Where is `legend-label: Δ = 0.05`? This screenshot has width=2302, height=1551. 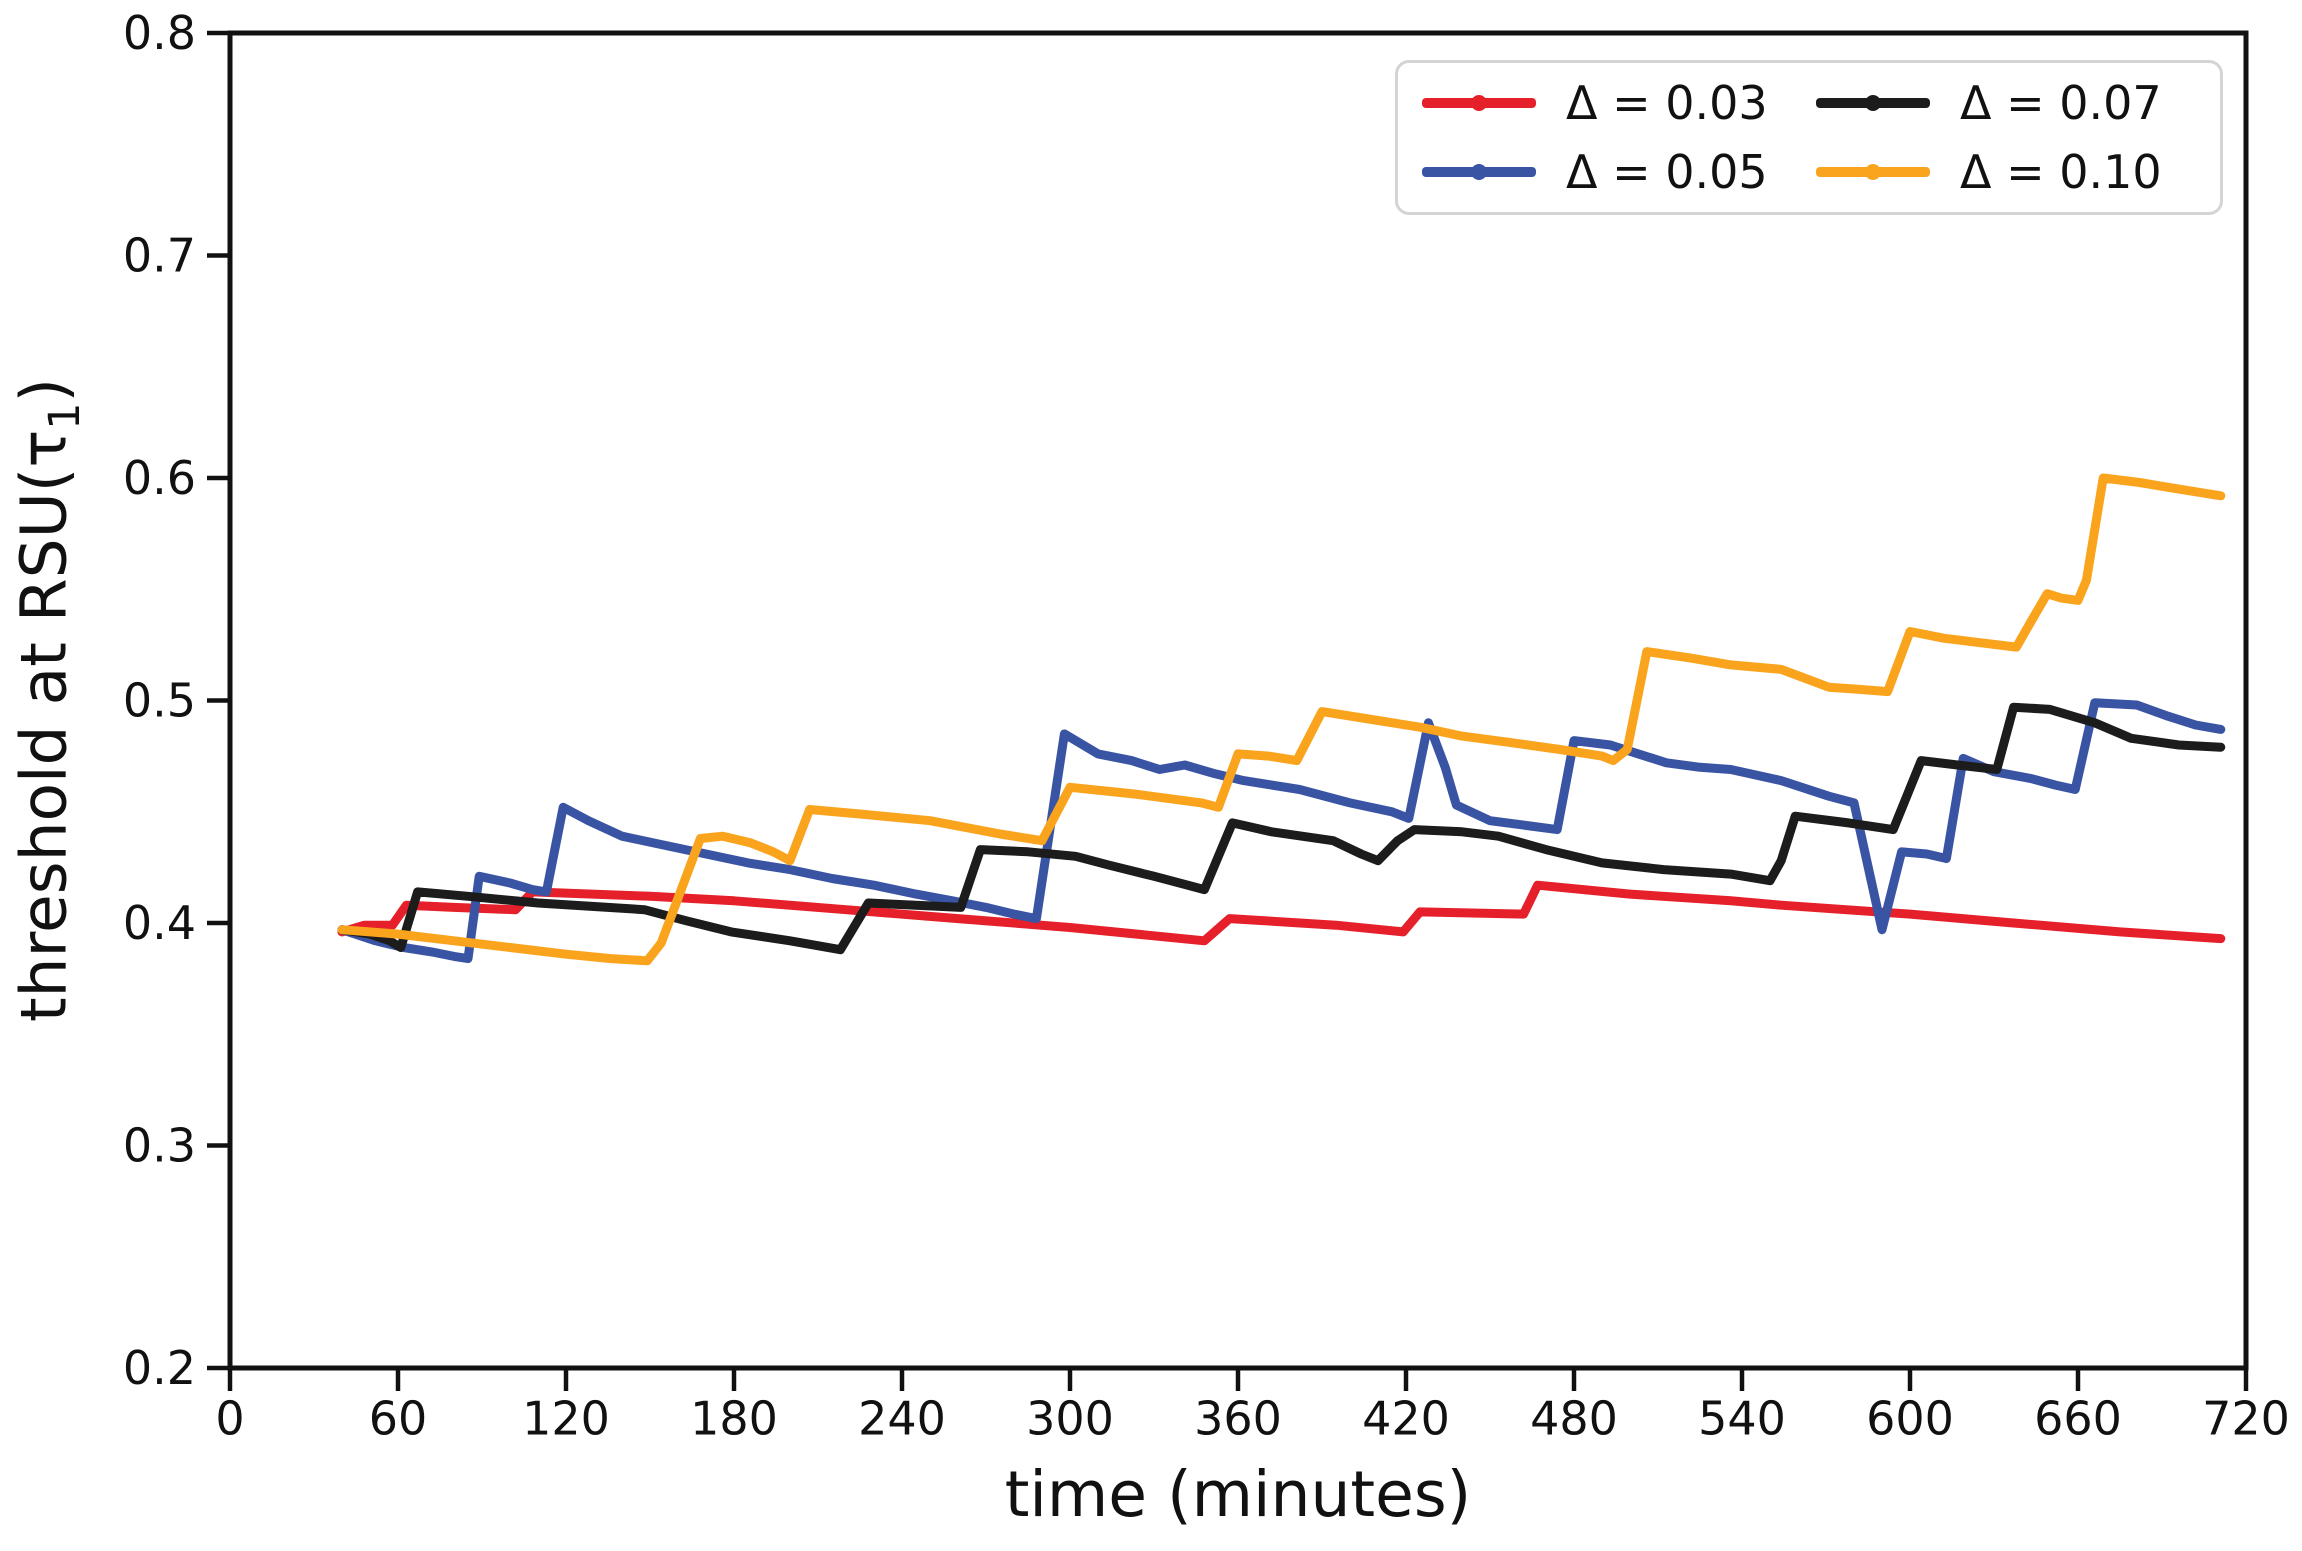
legend-label: Δ = 0.05 is located at coordinates (1667, 171).